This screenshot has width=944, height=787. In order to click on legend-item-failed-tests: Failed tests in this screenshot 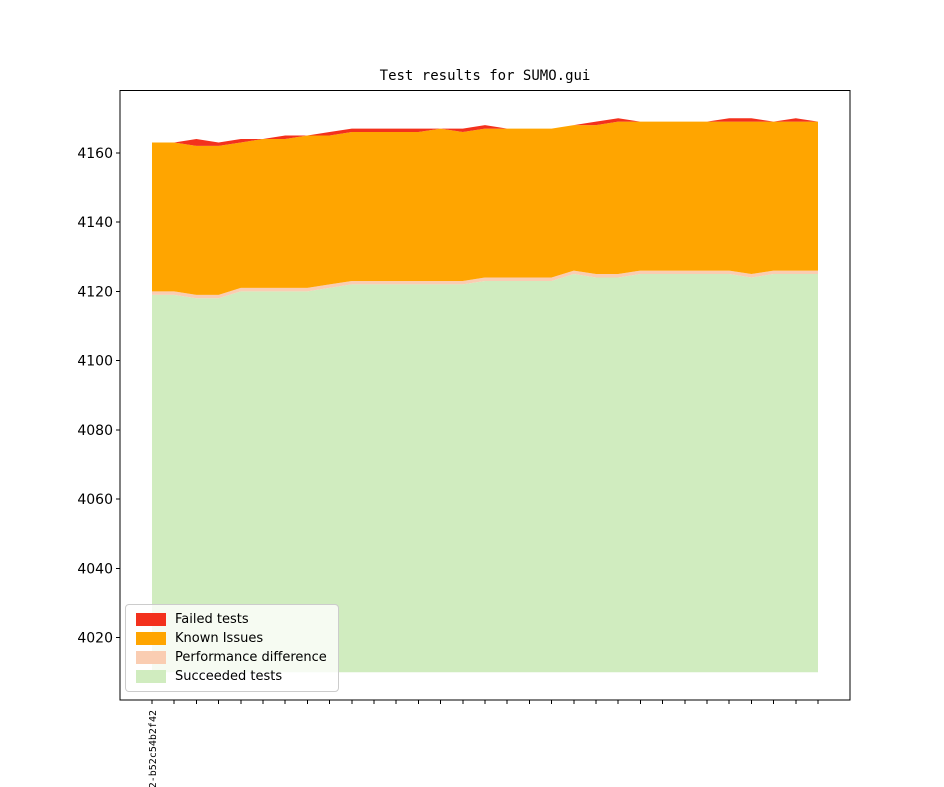, I will do `click(232, 619)`.